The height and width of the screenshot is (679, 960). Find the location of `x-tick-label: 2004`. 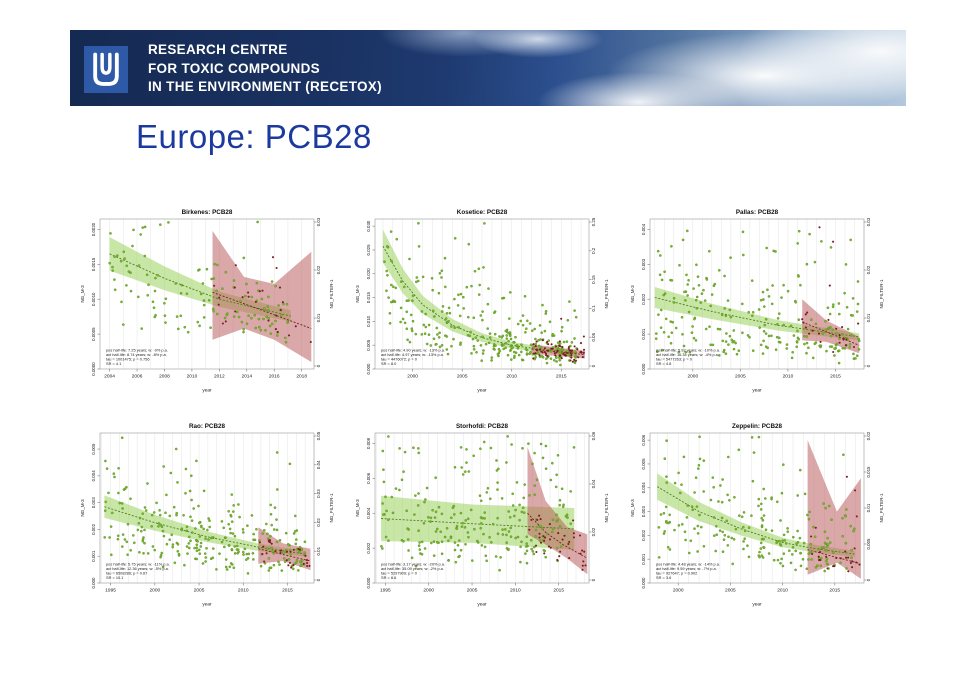

x-tick-label: 2004 is located at coordinates (109, 377).